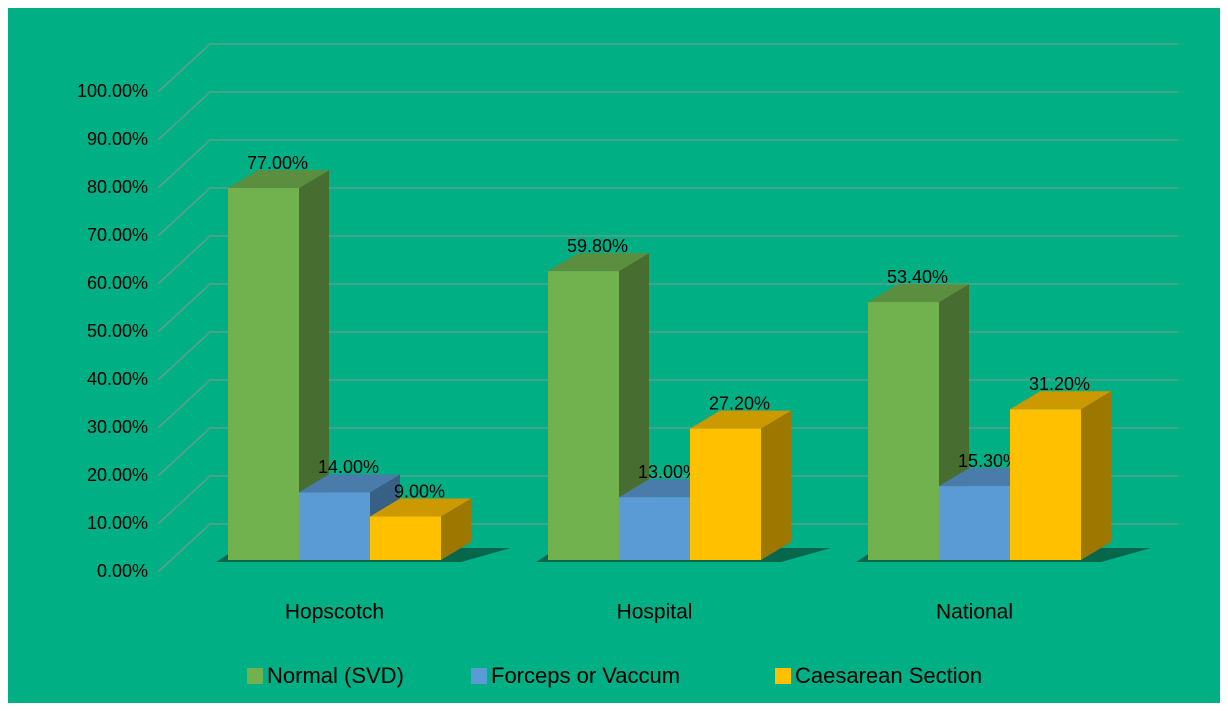 Image resolution: width=1228 pixels, height=711 pixels. Describe the element at coordinates (335, 675) in the screenshot. I see `legend-label: Normal (SVD)` at that location.